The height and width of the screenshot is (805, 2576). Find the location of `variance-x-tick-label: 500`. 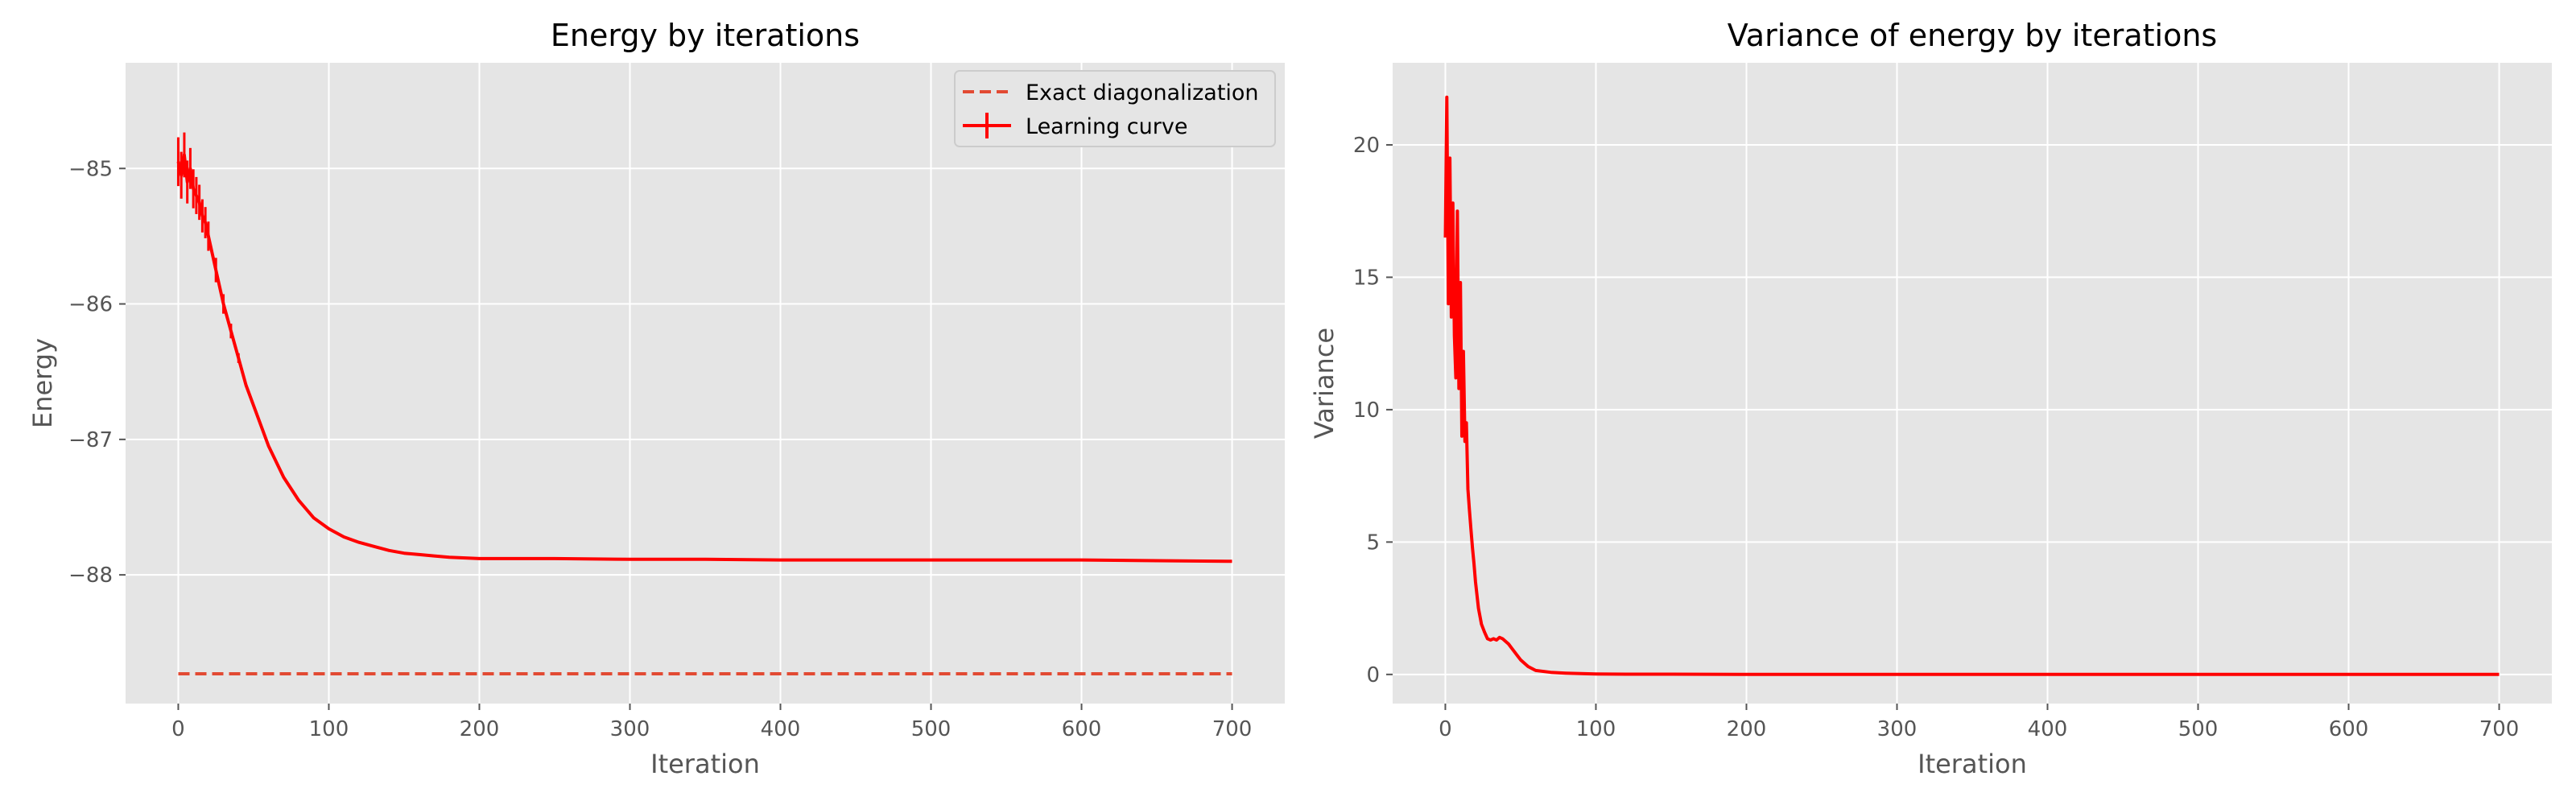

variance-x-tick-label: 500 is located at coordinates (2198, 729).